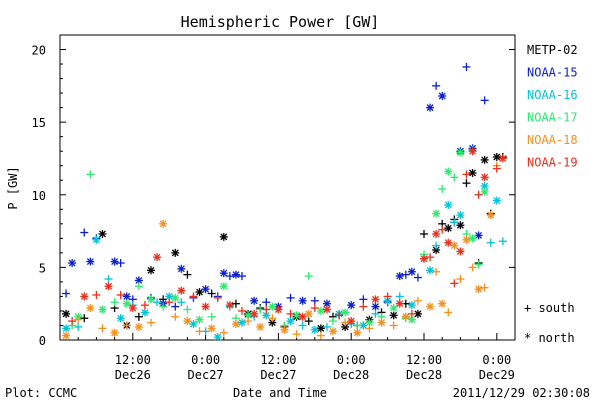 The image size is (600, 400). What do you see at coordinates (39, 51) in the screenshot?
I see `y-tick-label: 20` at bounding box center [39, 51].